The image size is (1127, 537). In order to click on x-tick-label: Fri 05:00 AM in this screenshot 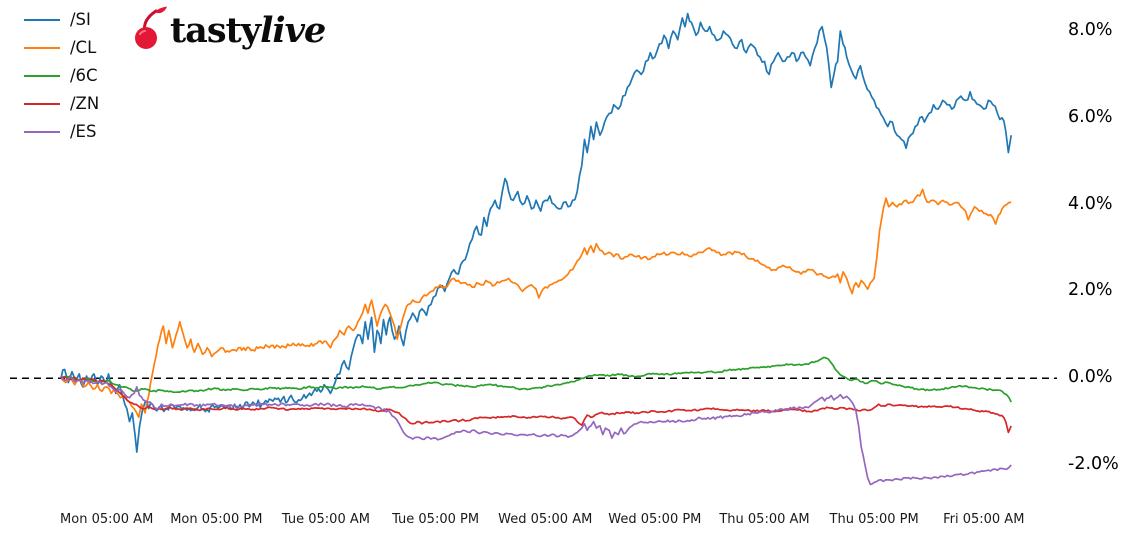, I will do `click(984, 519)`.